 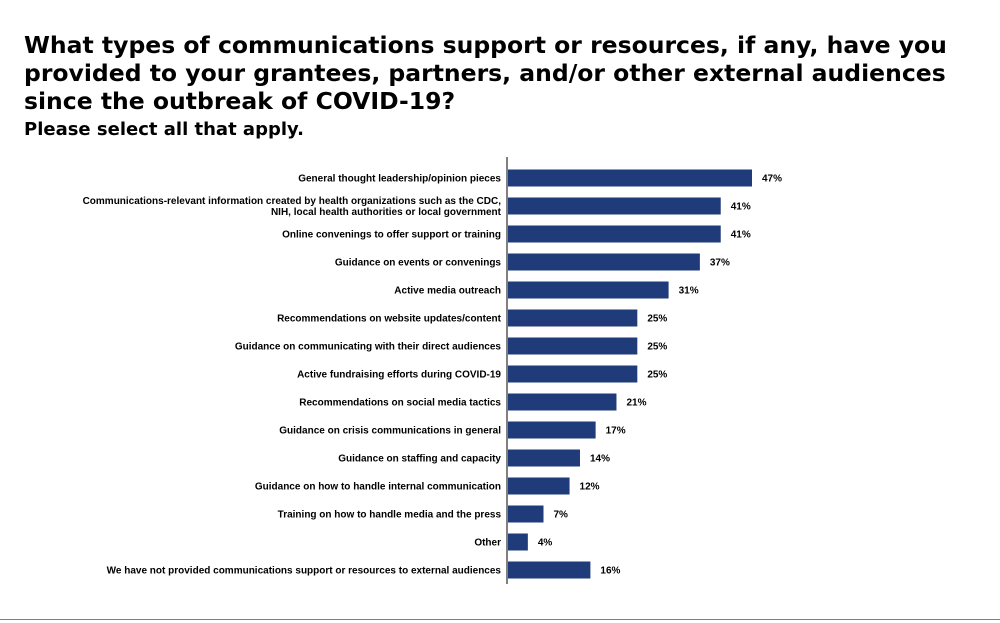 I want to click on data-label: 31%, so click(x=689, y=291).